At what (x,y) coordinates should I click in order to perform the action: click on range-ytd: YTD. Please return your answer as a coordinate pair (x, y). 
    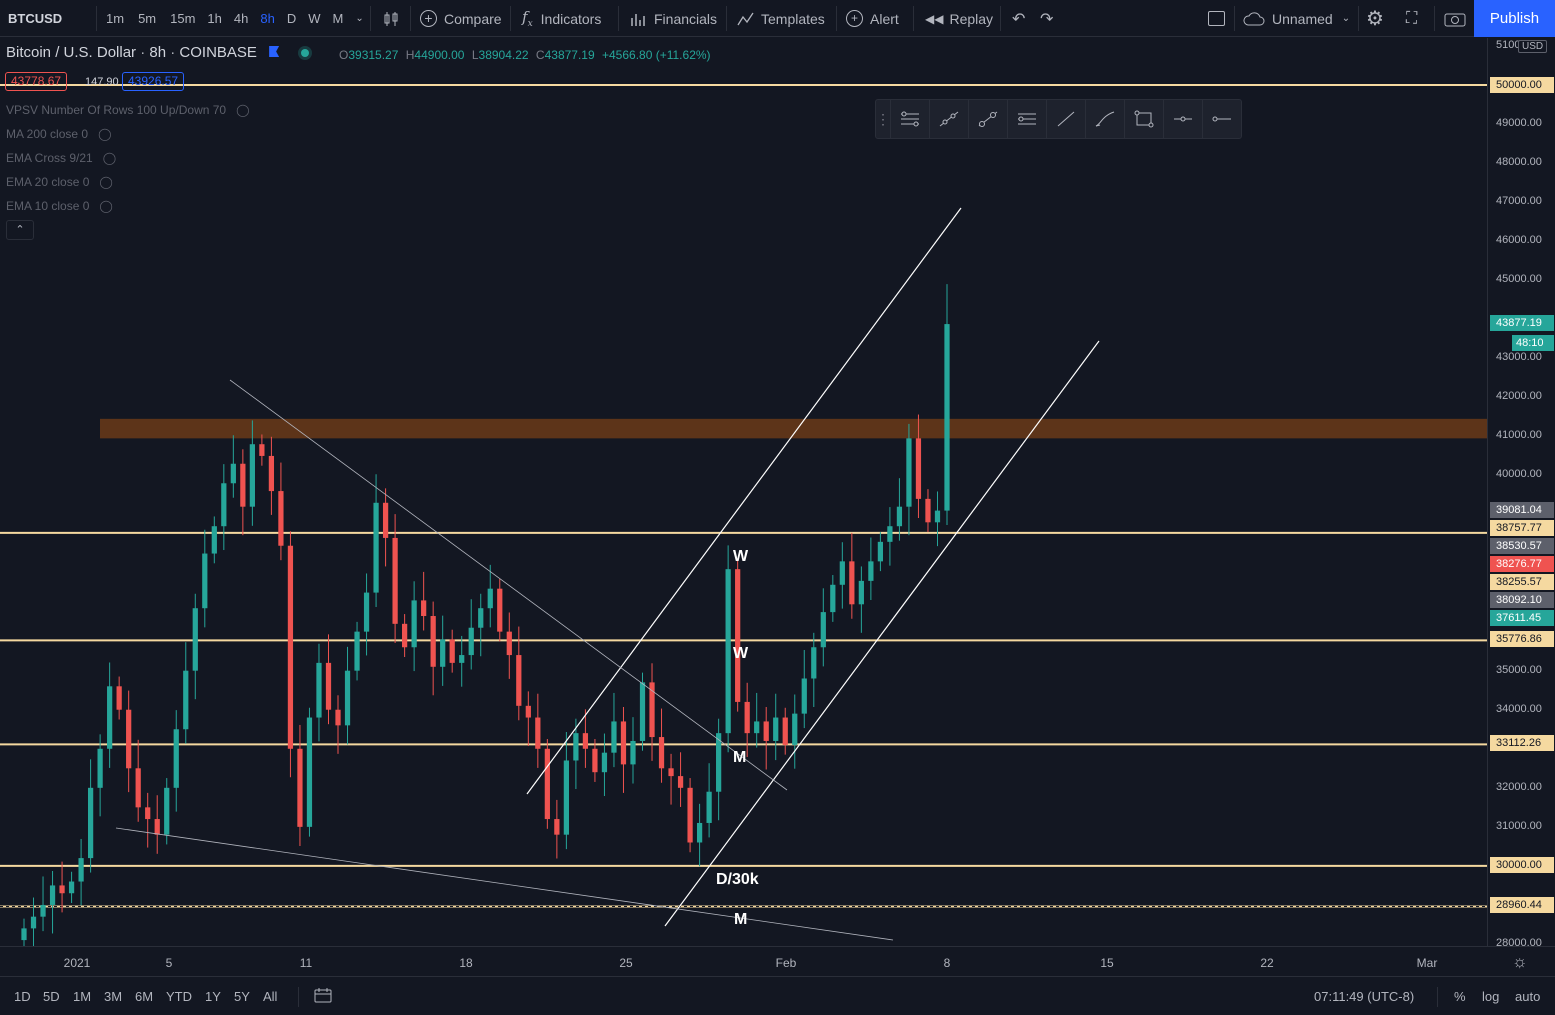
    Looking at the image, I should click on (179, 996).